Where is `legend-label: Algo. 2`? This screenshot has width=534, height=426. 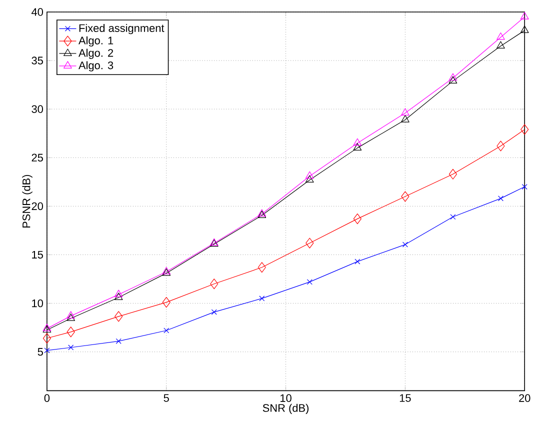
legend-label: Algo. 2 is located at coordinates (96, 54).